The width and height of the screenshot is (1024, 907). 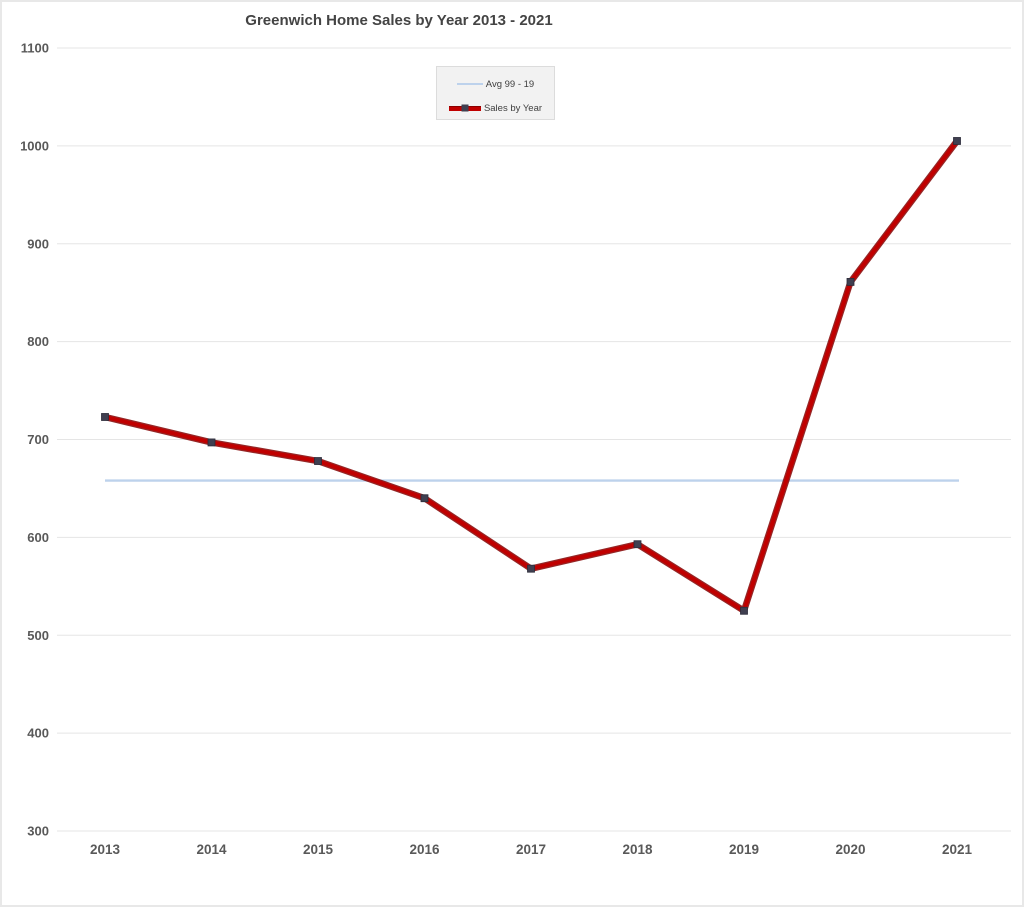 I want to click on legend-item-avg: Avg 99 - 19, so click(x=495, y=84).